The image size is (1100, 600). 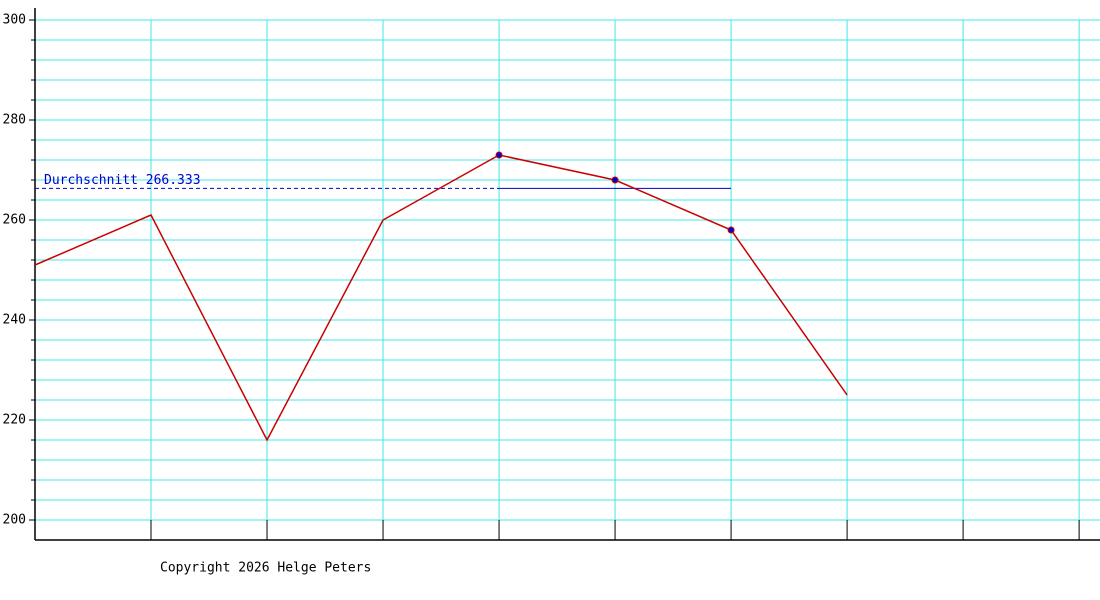 I want to click on y-tick-label: 200, so click(x=14, y=520).